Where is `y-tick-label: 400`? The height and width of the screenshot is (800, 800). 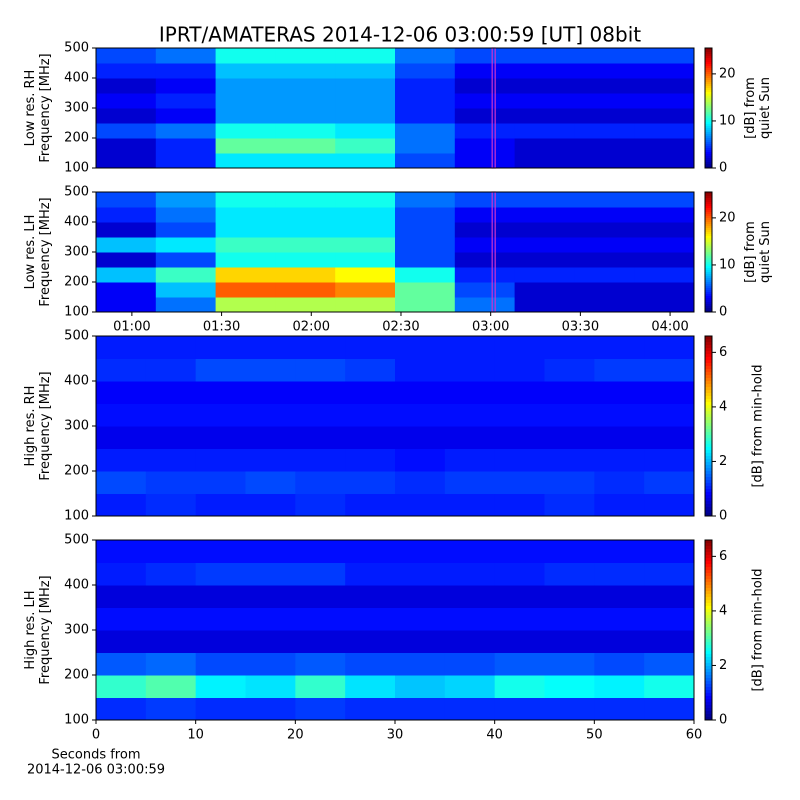
y-tick-label: 400 is located at coordinates (76, 222).